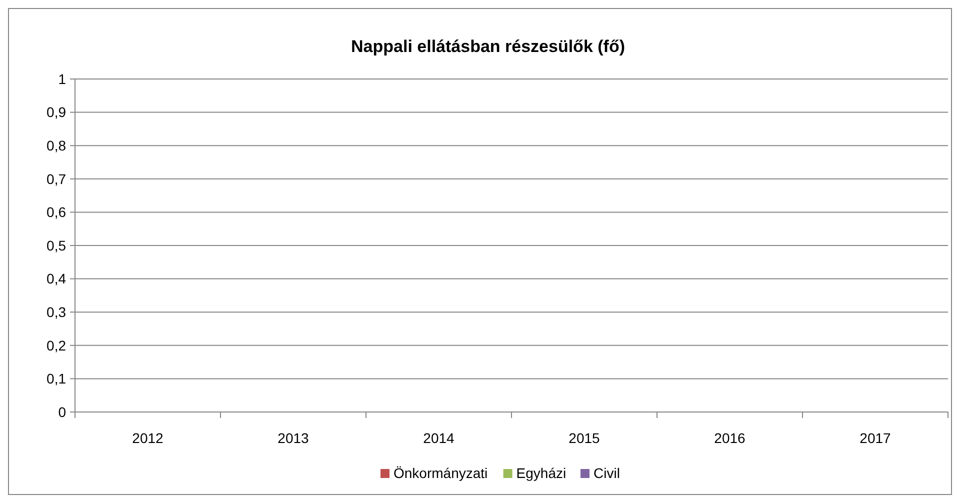 This screenshot has width=960, height=502. What do you see at coordinates (488, 46) in the screenshot?
I see `chart-title: Nappali ellátásban részesülők (fő)` at bounding box center [488, 46].